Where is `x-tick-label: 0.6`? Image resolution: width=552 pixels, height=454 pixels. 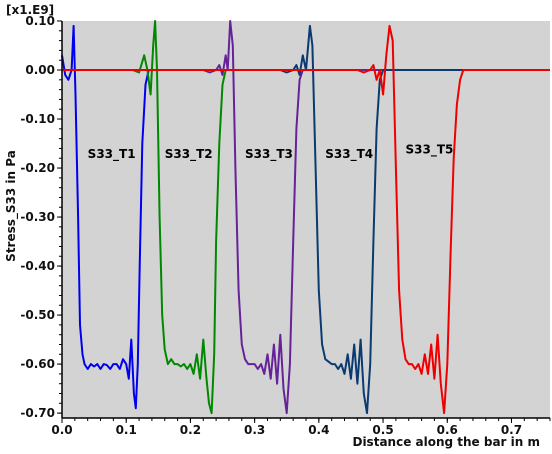 x-tick-label: 0.6 is located at coordinates (447, 430).